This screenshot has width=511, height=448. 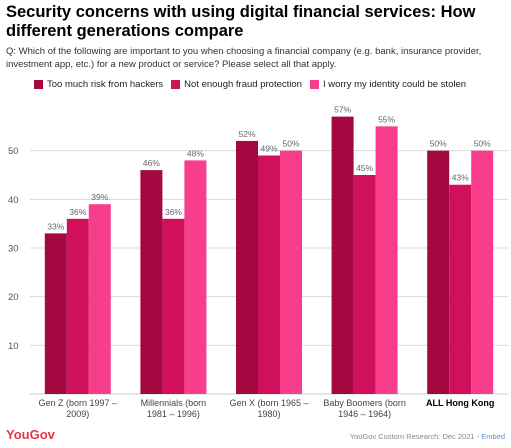 I want to click on y-tick-label-10: 10, so click(x=13, y=346).